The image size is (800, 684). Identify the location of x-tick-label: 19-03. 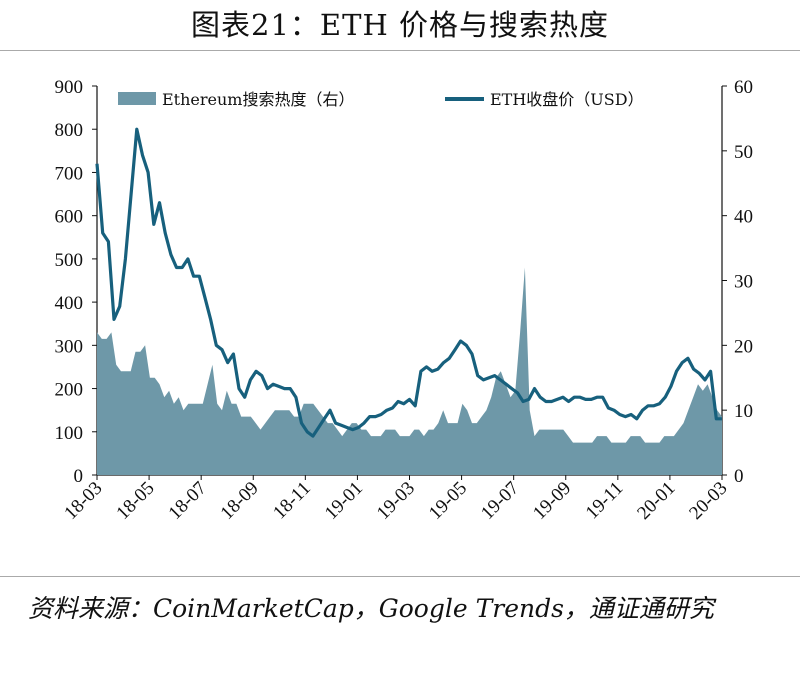
(396, 501).